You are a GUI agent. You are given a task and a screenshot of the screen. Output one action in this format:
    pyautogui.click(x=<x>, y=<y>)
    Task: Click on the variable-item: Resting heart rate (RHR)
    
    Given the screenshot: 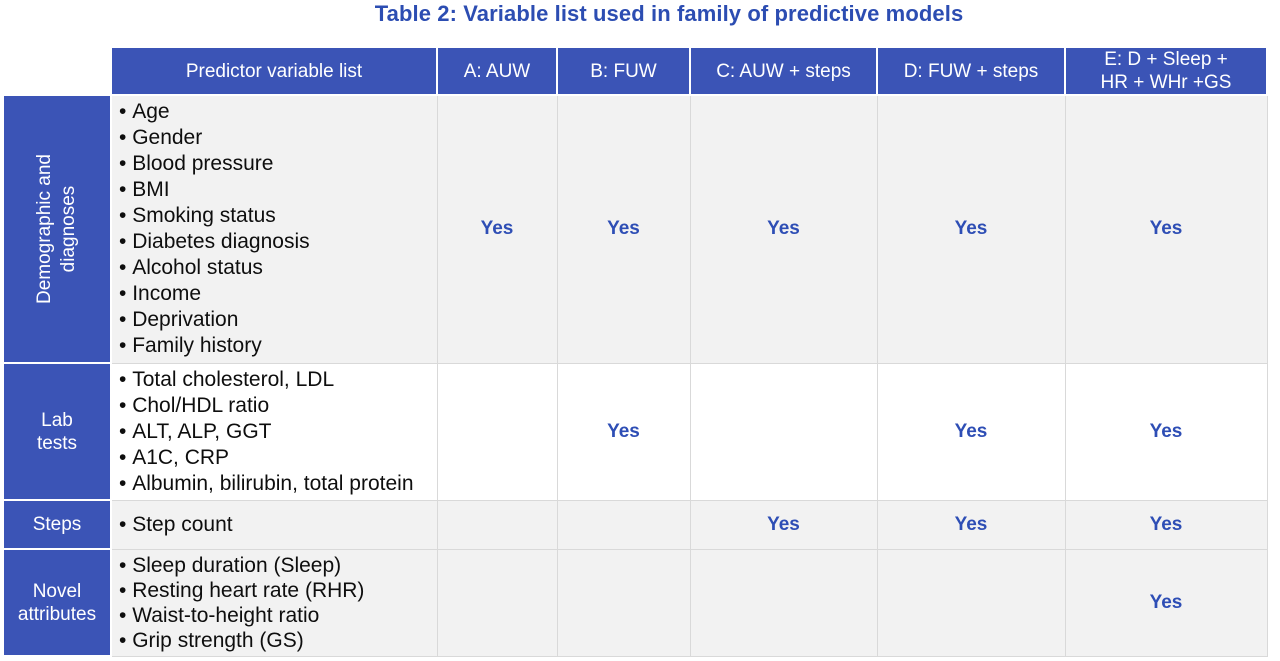 What is the action you would take?
    pyautogui.click(x=276, y=590)
    